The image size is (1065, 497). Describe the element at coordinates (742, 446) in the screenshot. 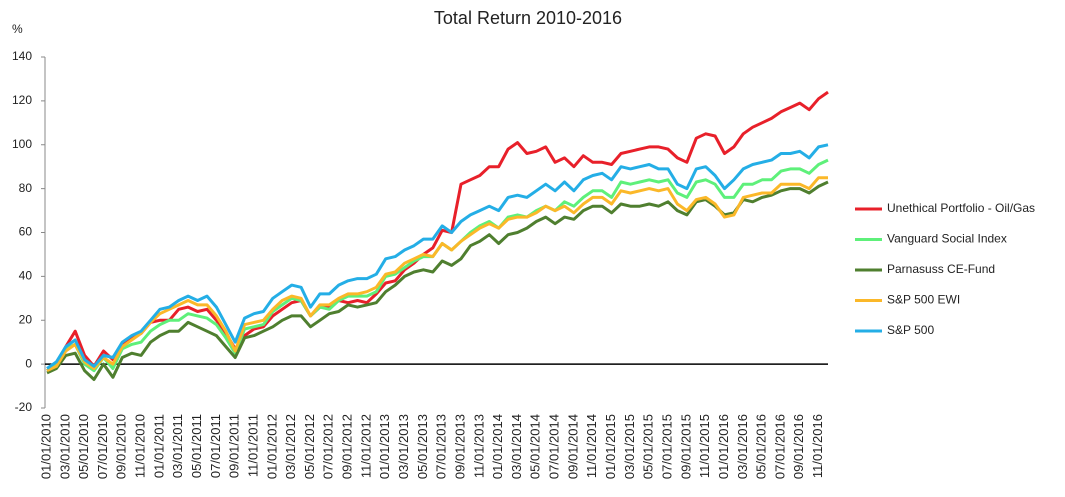

I see `x-tick-label: 03/01/2016` at that location.